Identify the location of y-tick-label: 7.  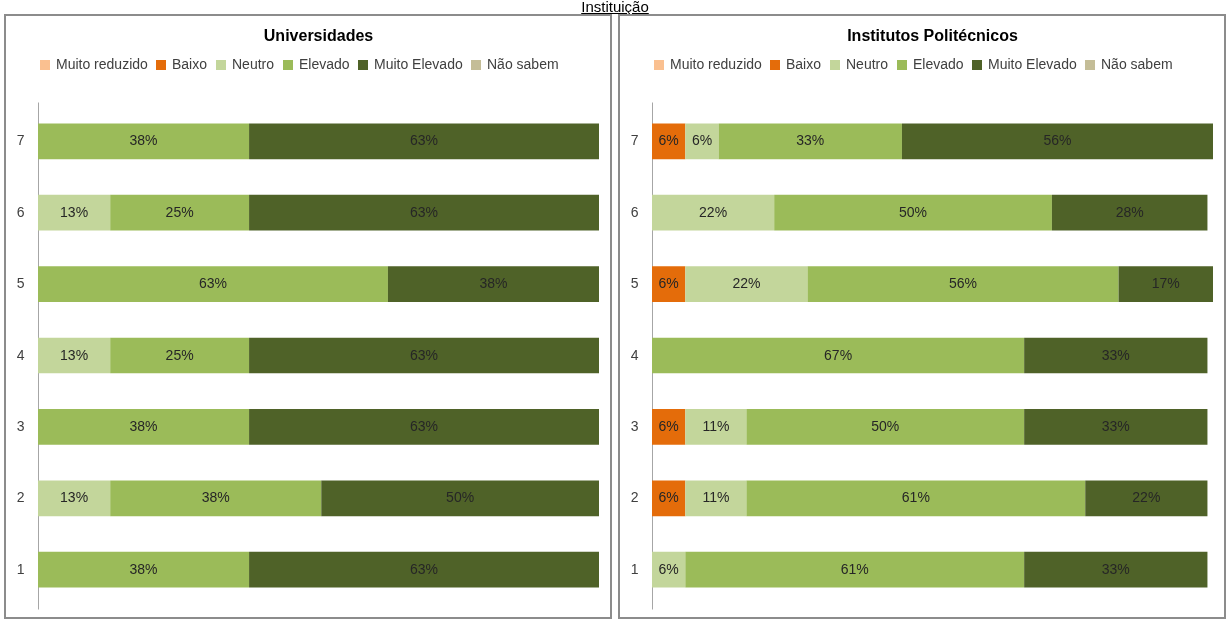
(20, 140).